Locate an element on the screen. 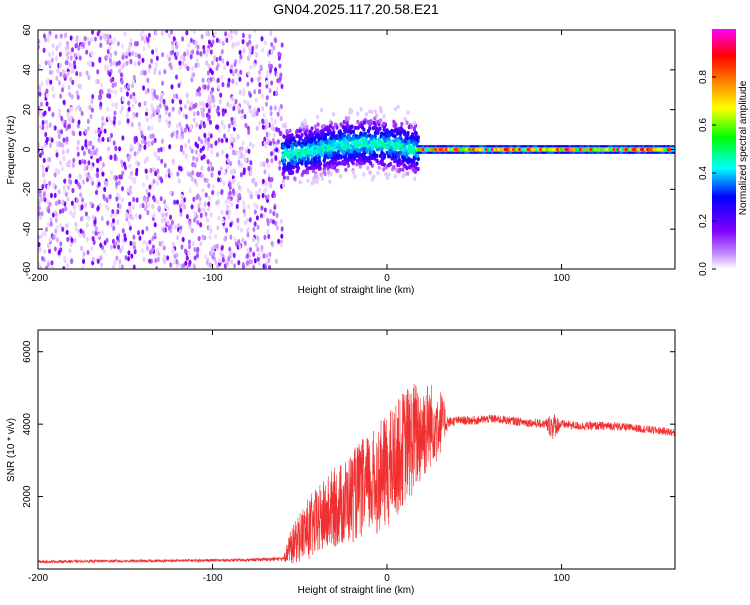  spectrogram-ytick-label: -20 is located at coordinates (27, 189).